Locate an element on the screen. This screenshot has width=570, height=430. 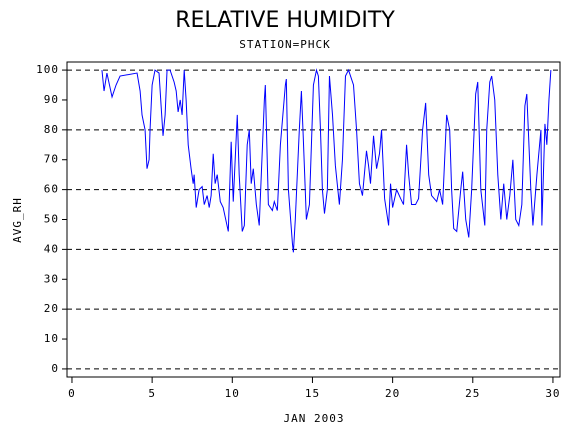
y-tick-label: 10 is located at coordinates (51, 338).